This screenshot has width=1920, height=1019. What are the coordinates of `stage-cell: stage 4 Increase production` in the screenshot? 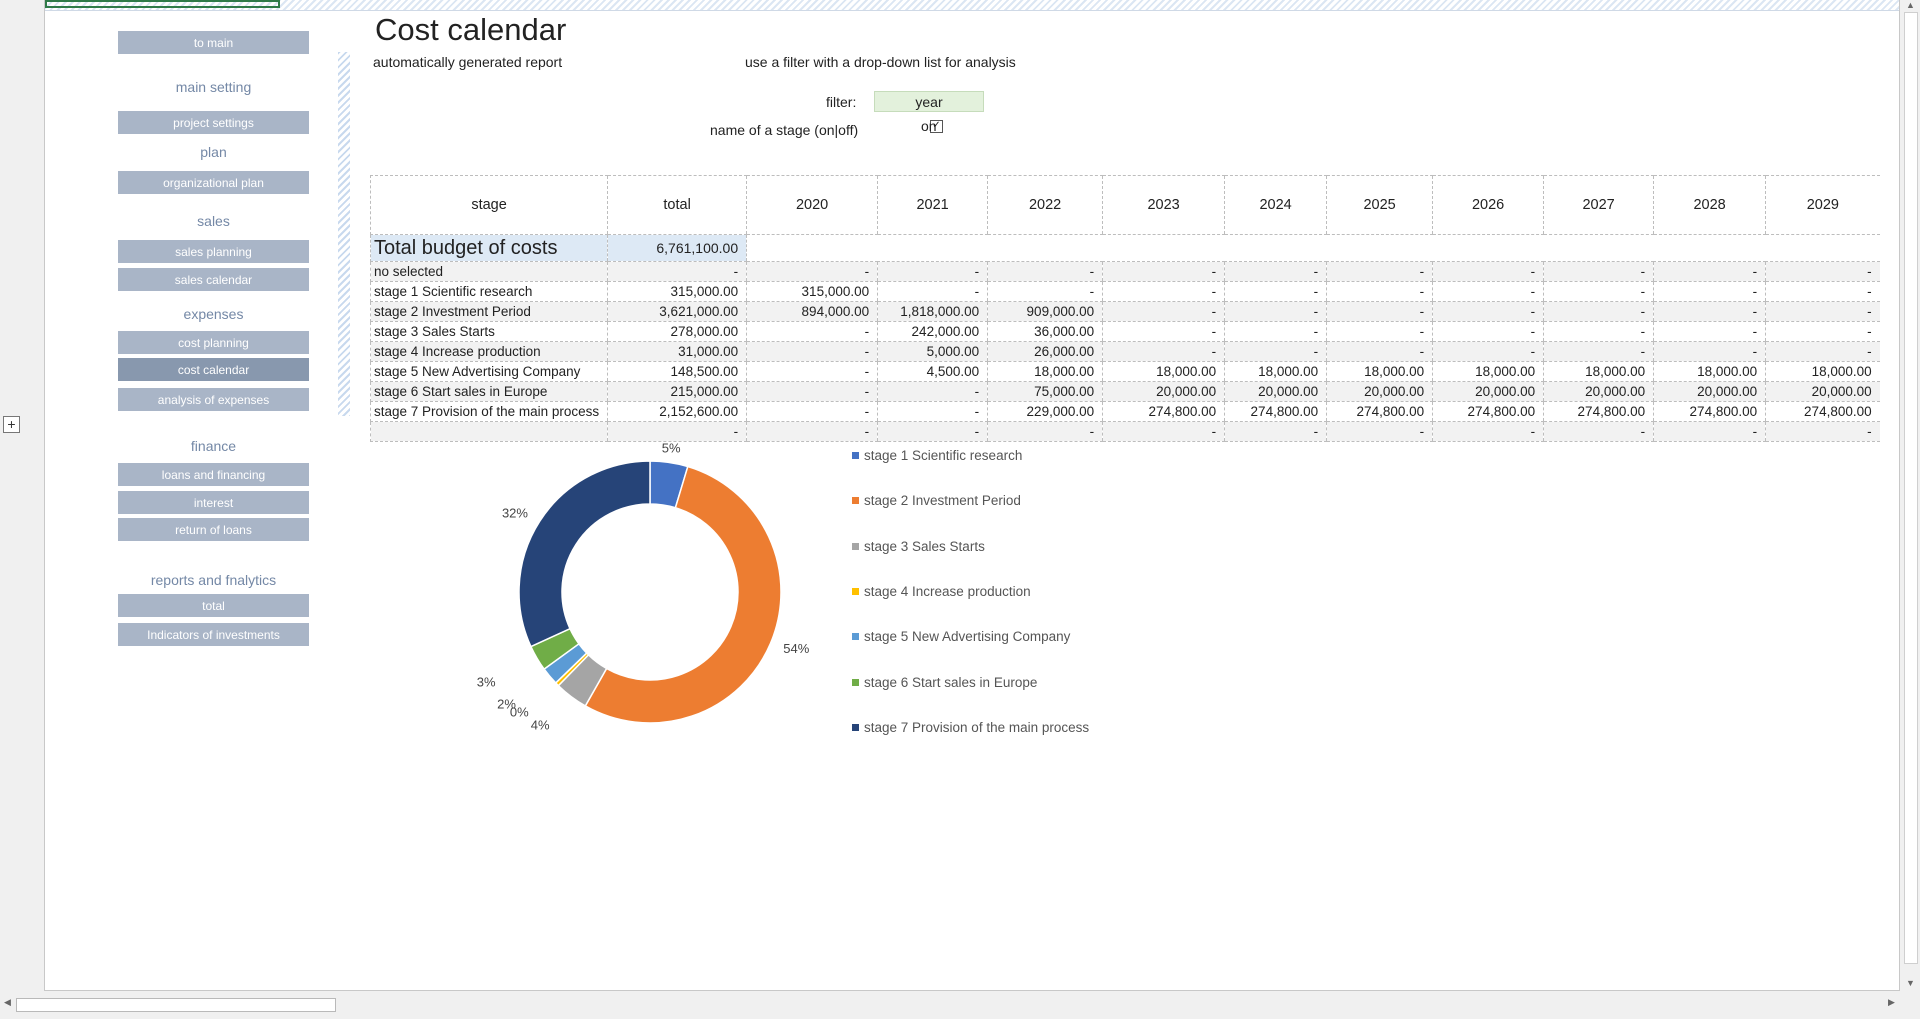 It's located at (488, 351).